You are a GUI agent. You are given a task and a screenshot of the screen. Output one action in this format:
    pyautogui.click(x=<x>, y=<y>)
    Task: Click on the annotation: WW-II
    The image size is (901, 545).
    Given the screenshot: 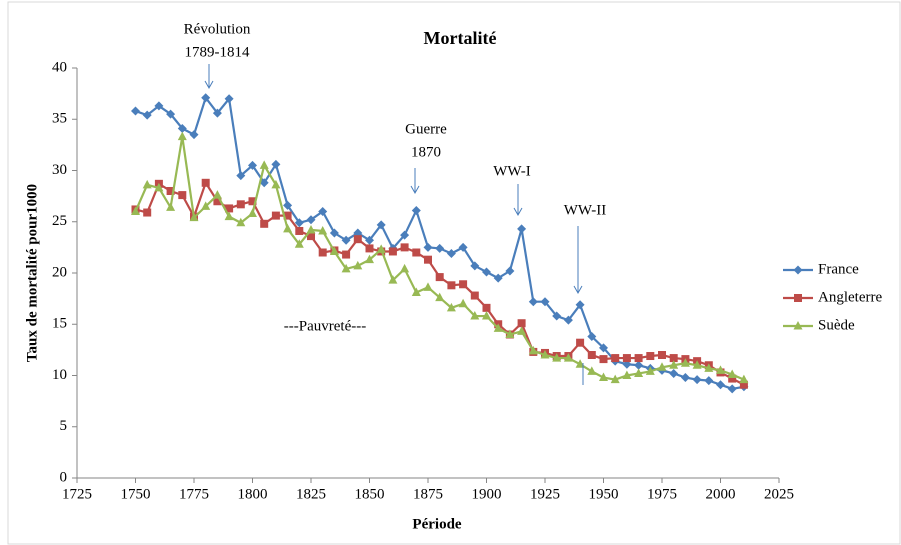 What is the action you would take?
    pyautogui.click(x=585, y=210)
    